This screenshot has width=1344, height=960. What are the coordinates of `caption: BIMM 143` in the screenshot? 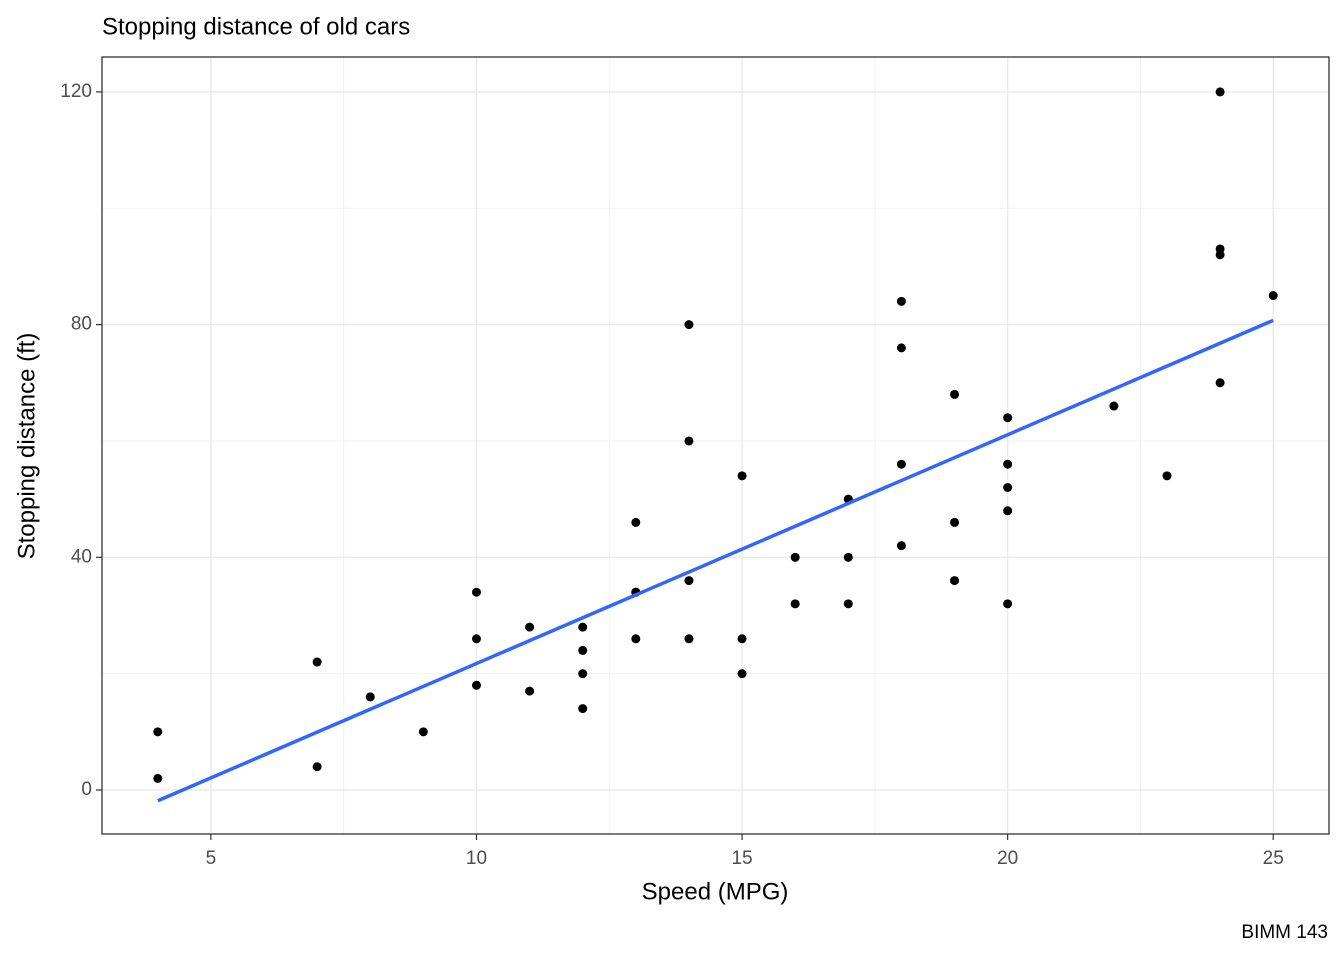 It's located at (1284, 932).